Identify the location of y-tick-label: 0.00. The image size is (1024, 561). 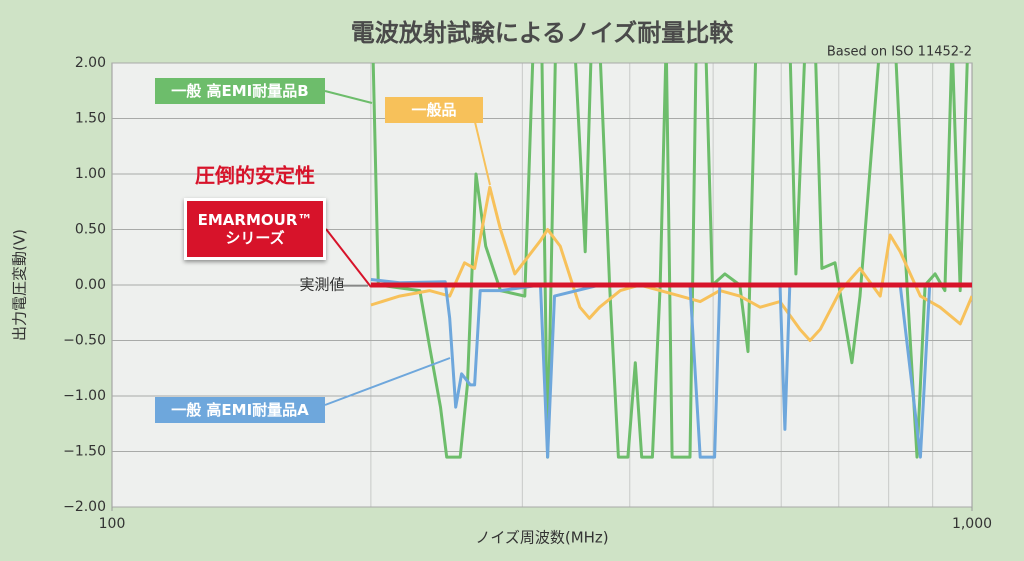
(90, 285).